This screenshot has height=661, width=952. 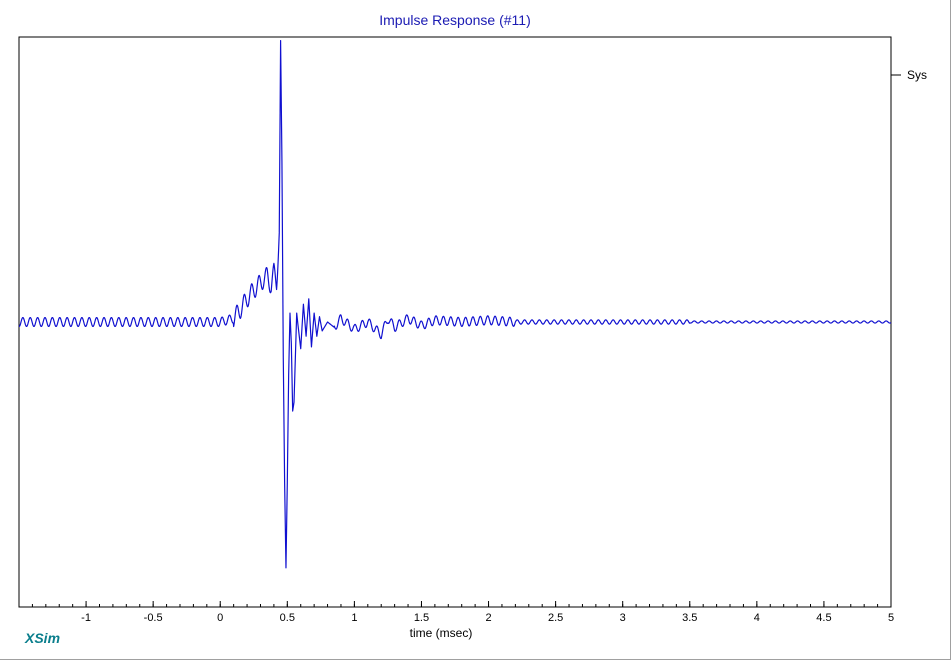 What do you see at coordinates (455, 20) in the screenshot?
I see `chart-title: Impulse Response (#11)` at bounding box center [455, 20].